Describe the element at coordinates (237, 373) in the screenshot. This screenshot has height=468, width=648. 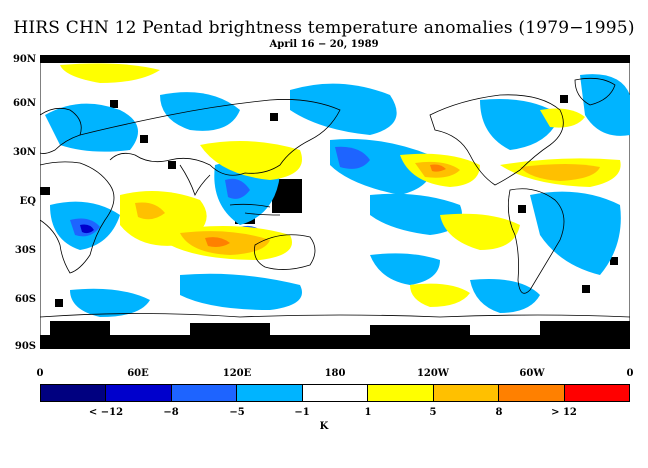
I see `lon-label-120e: 120E` at that location.